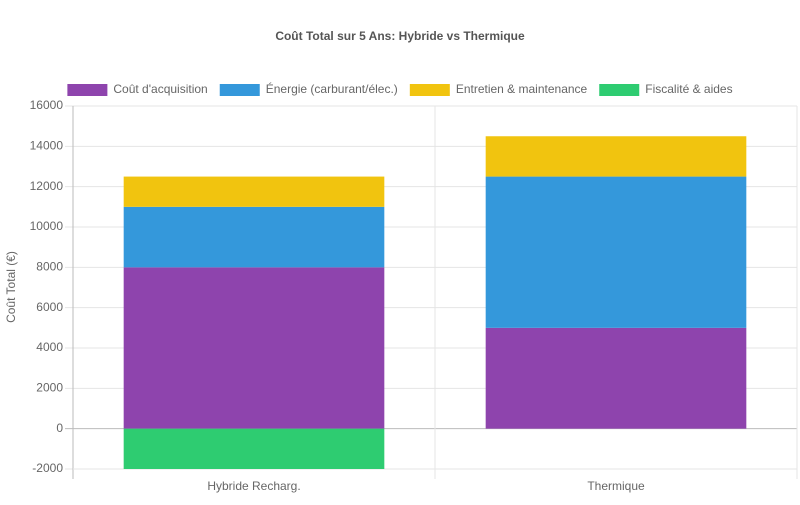  I want to click on legend-label: Entretien & maintenance, so click(522, 89).